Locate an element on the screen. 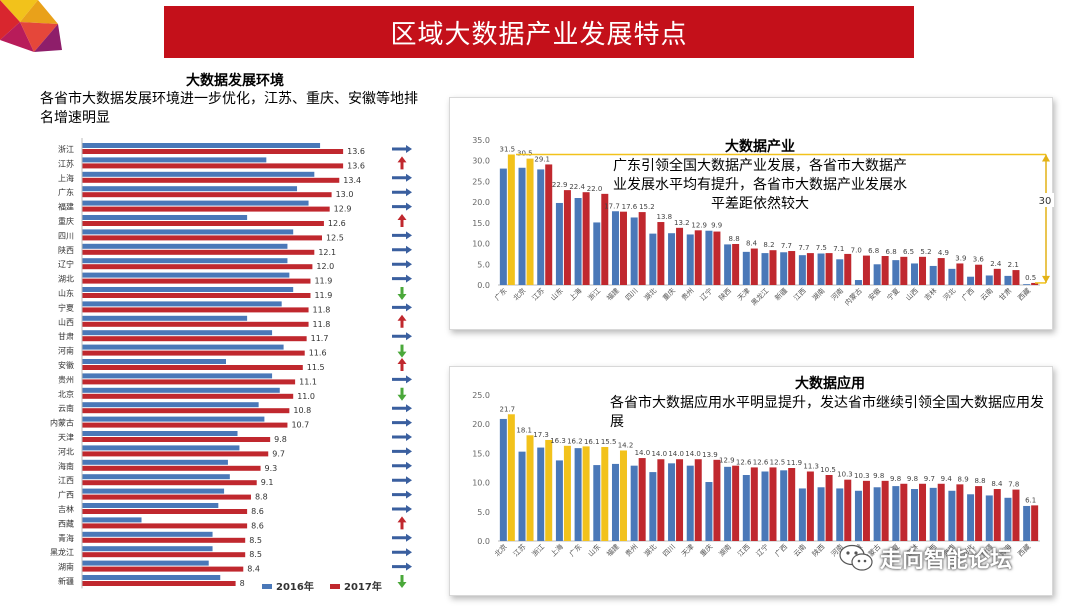 The width and height of the screenshot is (1080, 607). x-category-label: 四川 is located at coordinates (632, 295).